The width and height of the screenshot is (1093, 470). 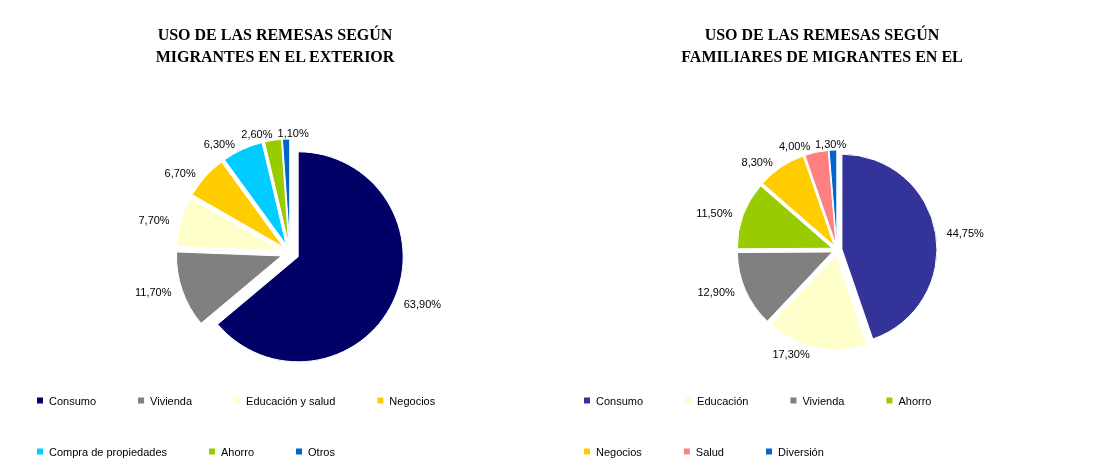 What do you see at coordinates (322, 451) in the screenshot?
I see `legend-label: Otros` at bounding box center [322, 451].